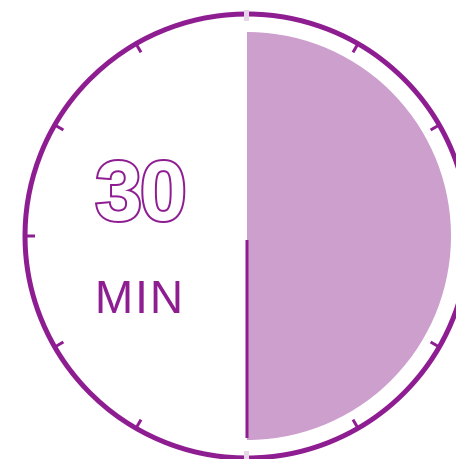 The image size is (456, 459). I want to click on top-marker, so click(246, 15).